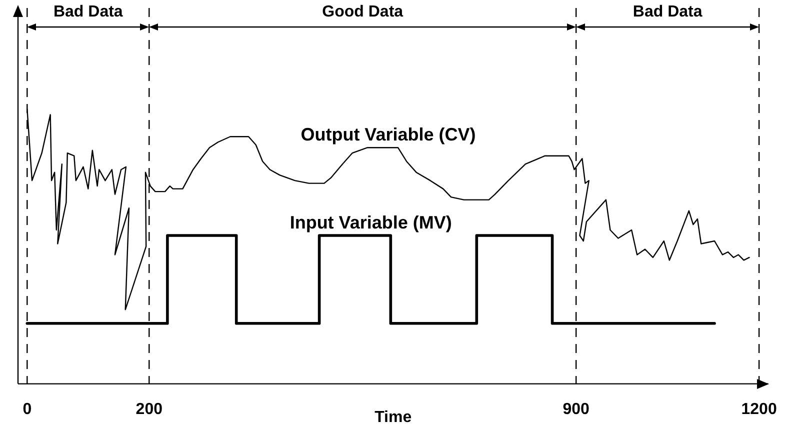 This screenshot has width=793, height=444. What do you see at coordinates (27, 409) in the screenshot?
I see `x-tick-label: 0` at bounding box center [27, 409].